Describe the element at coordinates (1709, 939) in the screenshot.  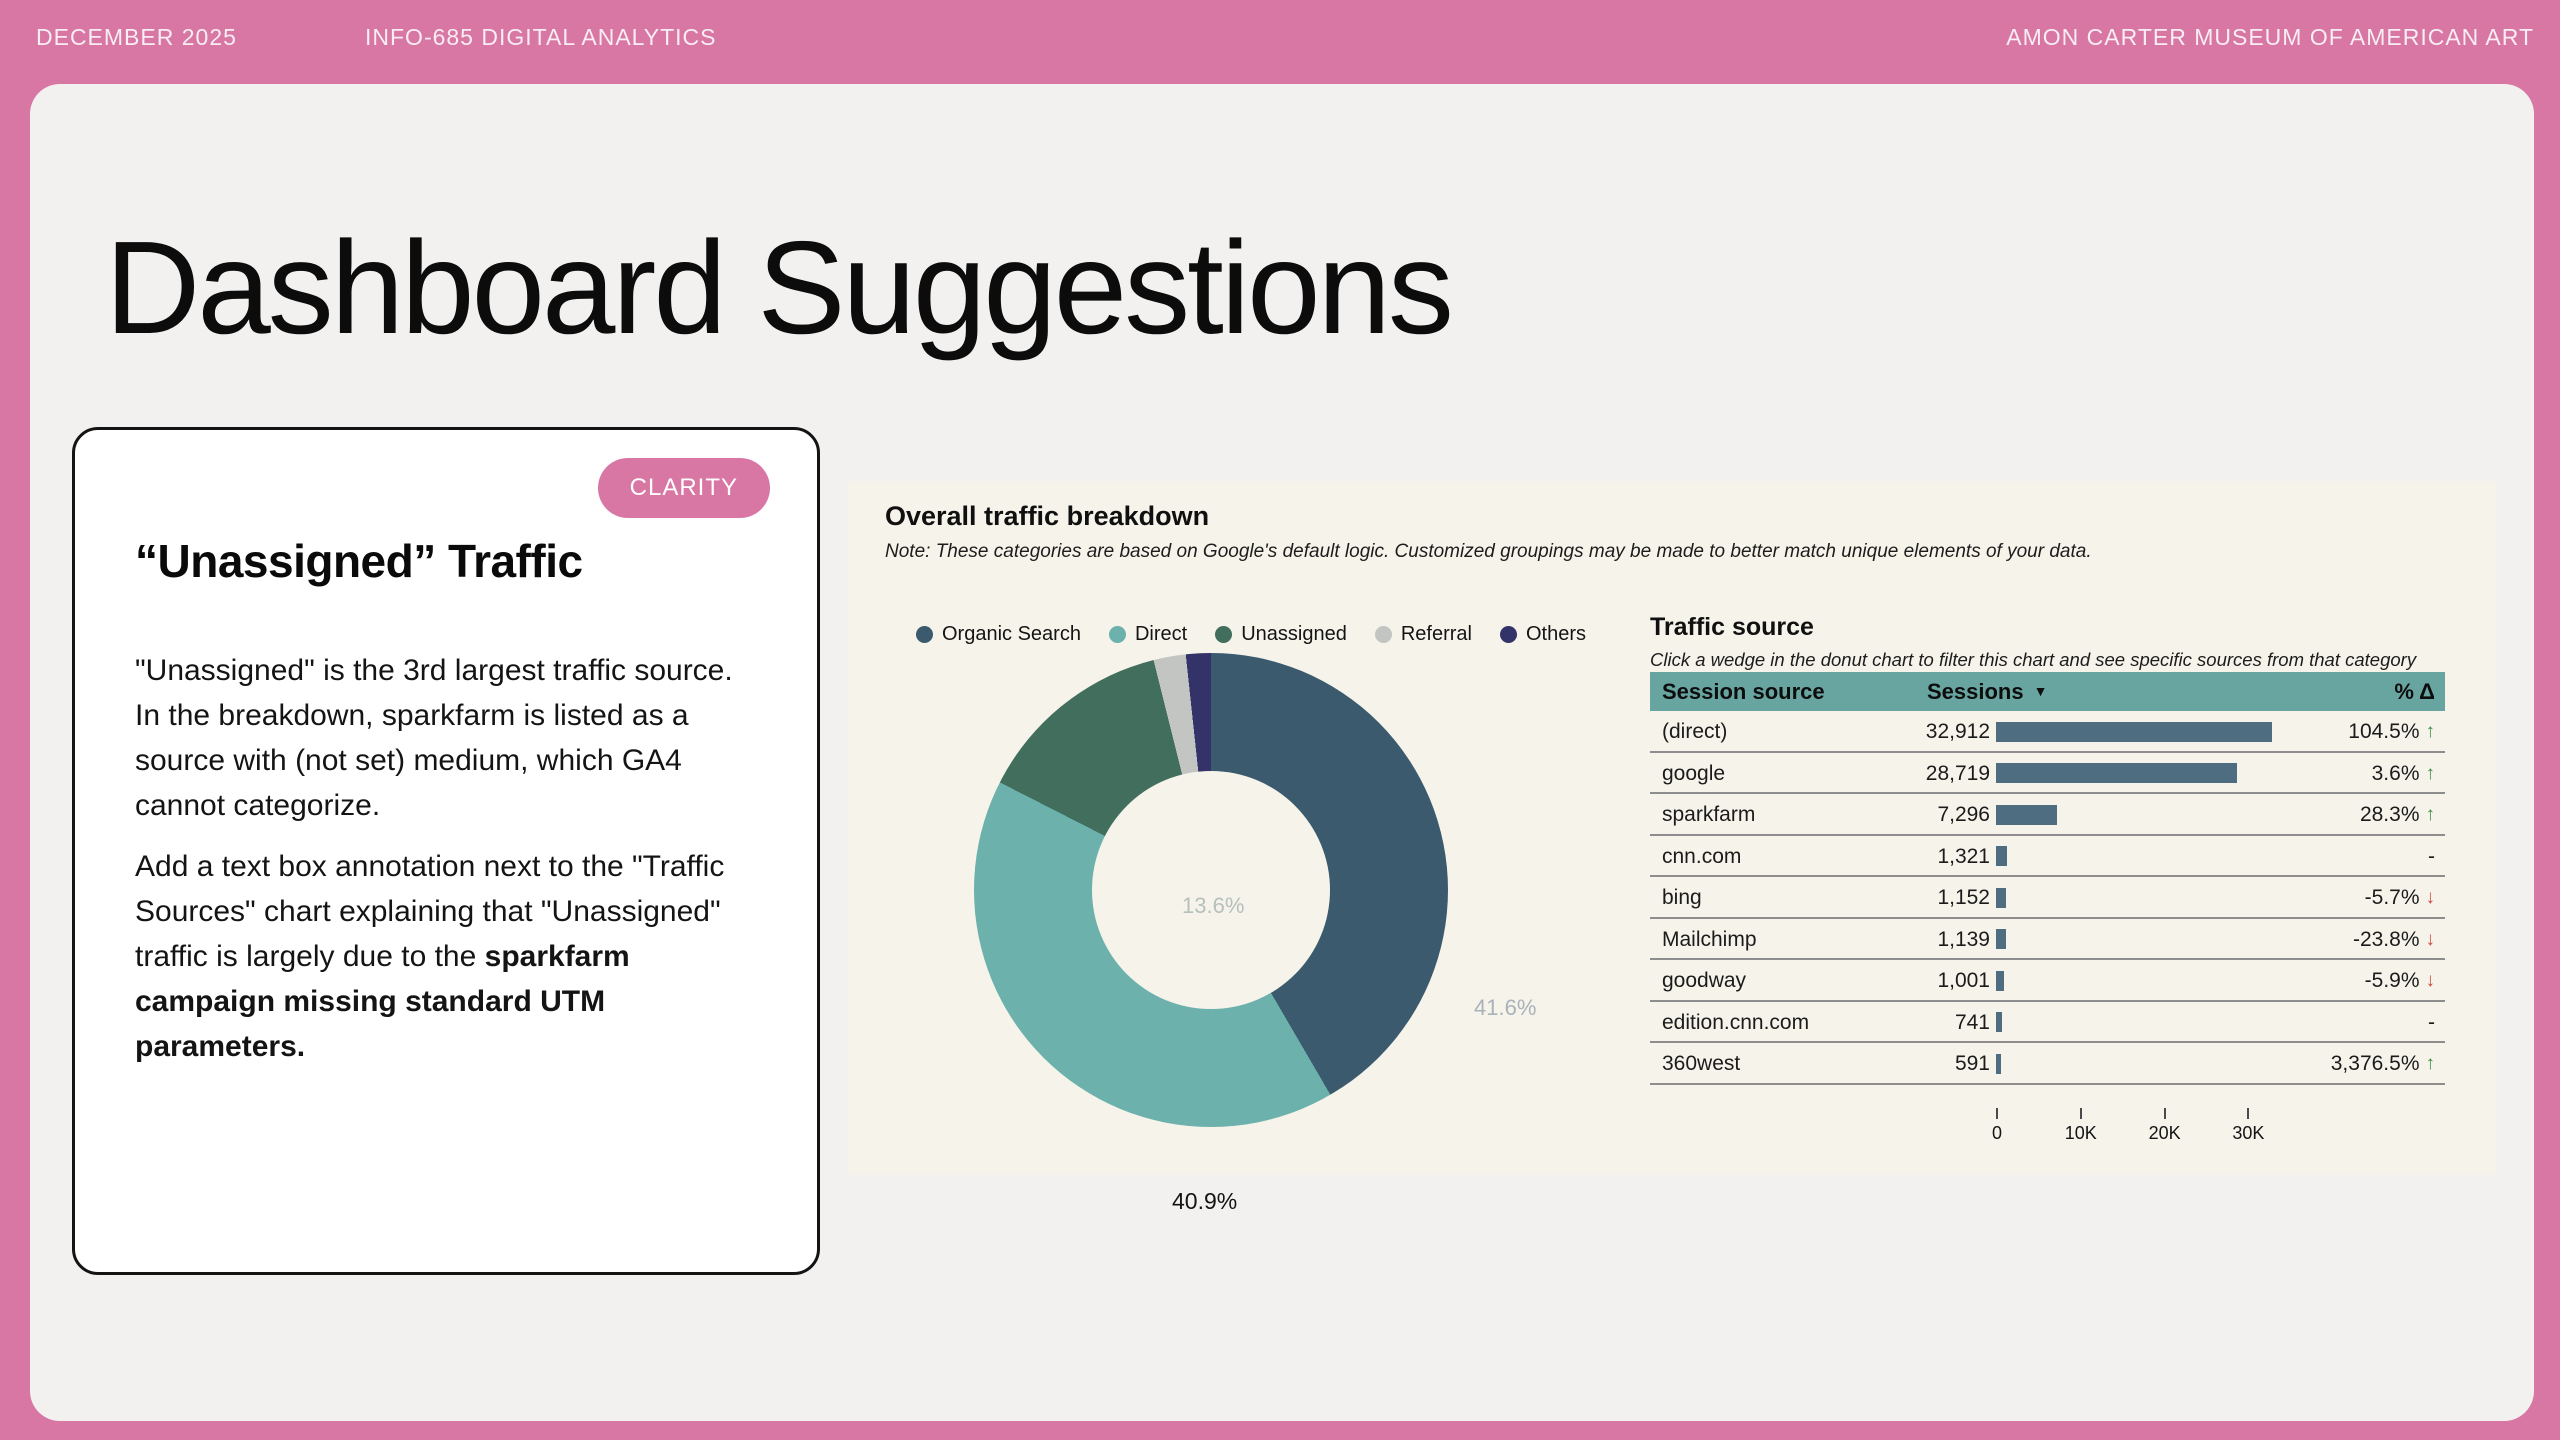
I see `session-source-cell: Mailchimp` at that location.